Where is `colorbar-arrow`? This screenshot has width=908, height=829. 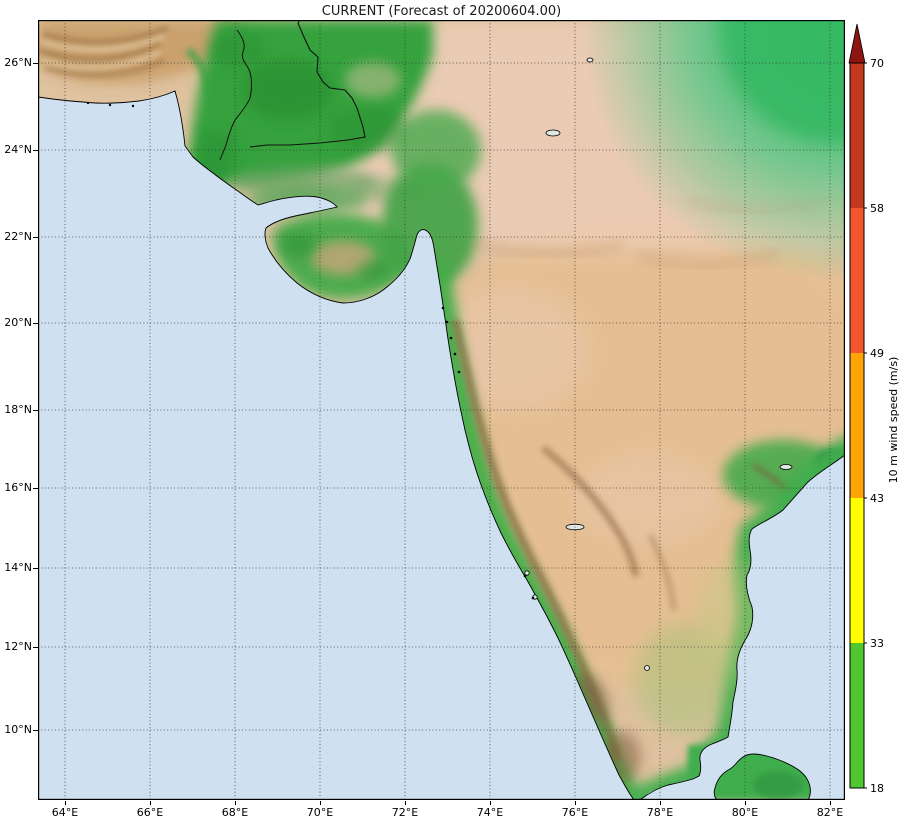 colorbar-arrow is located at coordinates (857, 43).